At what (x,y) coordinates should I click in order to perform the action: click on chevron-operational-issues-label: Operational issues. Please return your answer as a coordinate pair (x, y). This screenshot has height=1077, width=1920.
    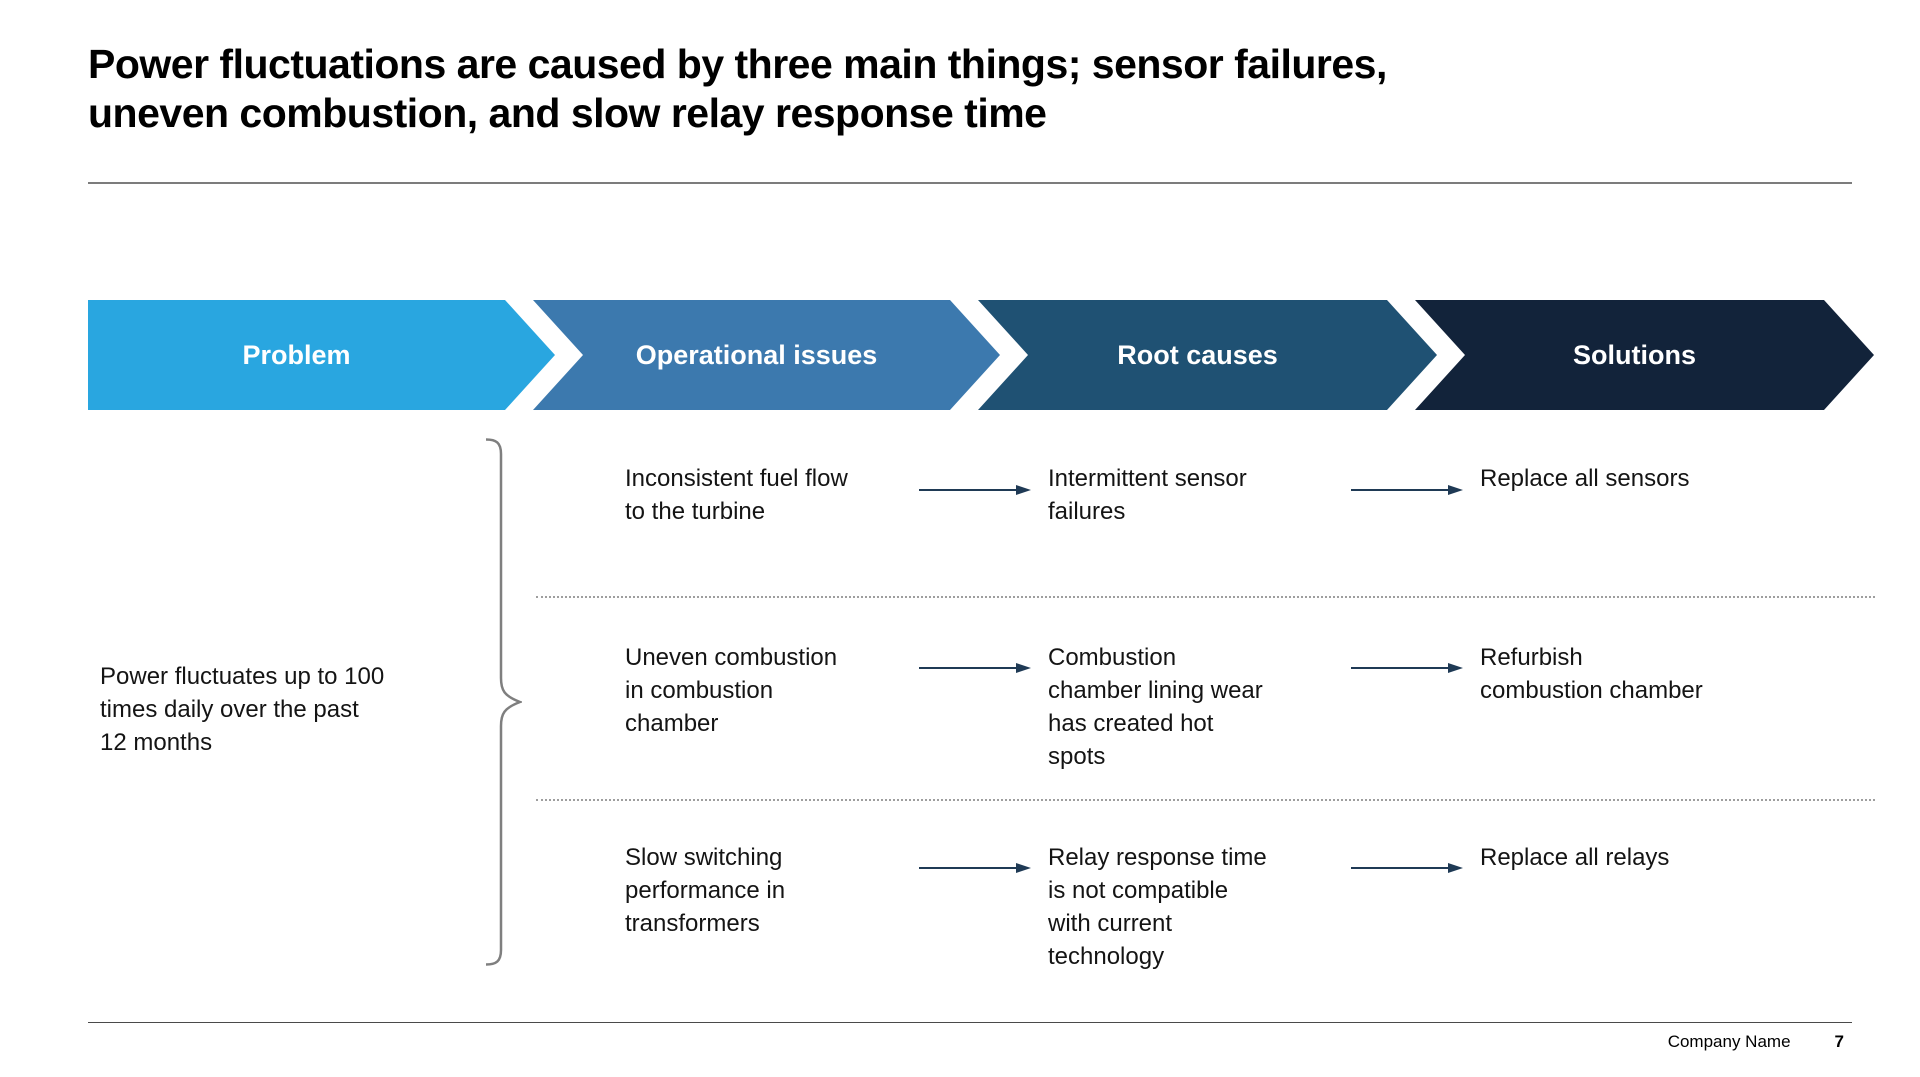
    Looking at the image, I should click on (756, 354).